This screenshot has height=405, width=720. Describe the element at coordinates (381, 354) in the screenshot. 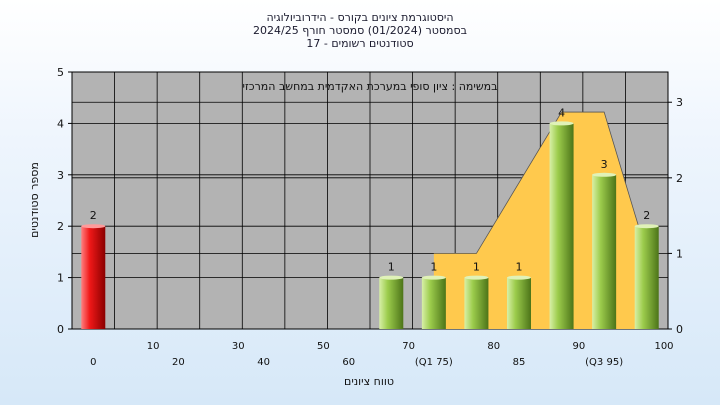

I see `x-axis-ticks: 0 10 20 30 40 50 60 70(Q1 75) 80 85 90(Q3 95) 100` at that location.